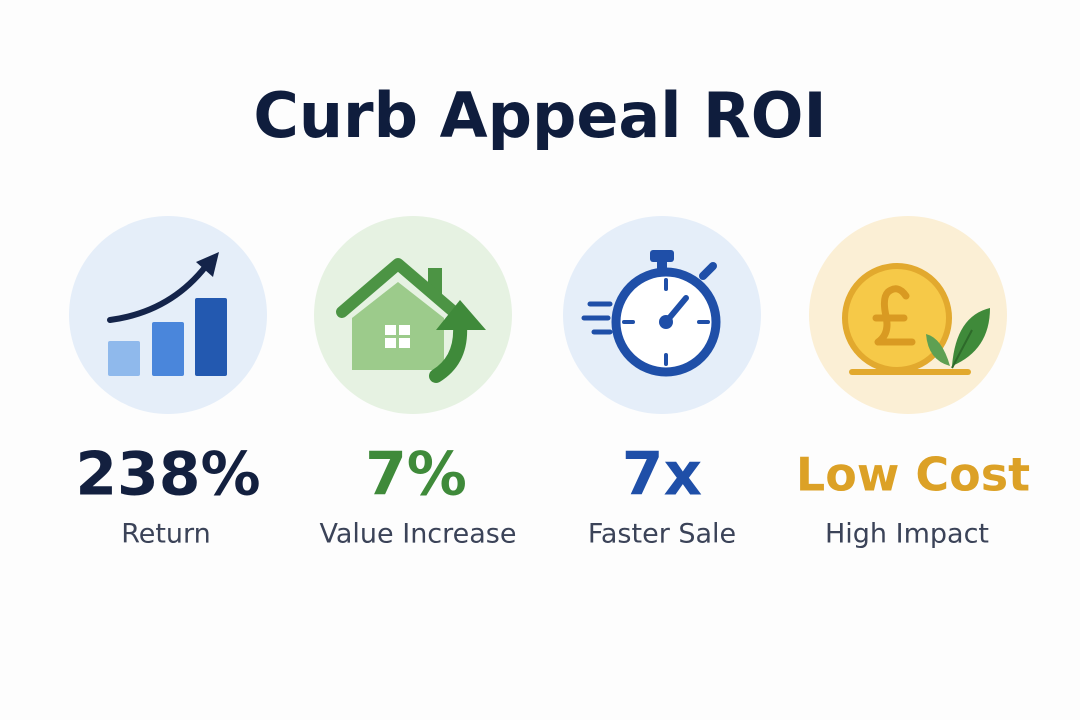 Image resolution: width=1080 pixels, height=720 pixels. I want to click on stat-label: Faster Sale, so click(662, 534).